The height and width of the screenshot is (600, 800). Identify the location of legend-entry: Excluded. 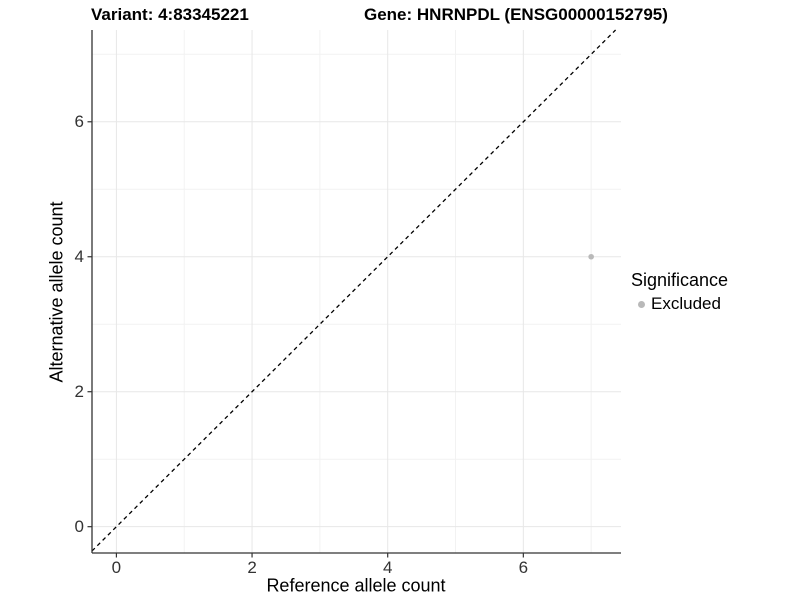
(679, 304).